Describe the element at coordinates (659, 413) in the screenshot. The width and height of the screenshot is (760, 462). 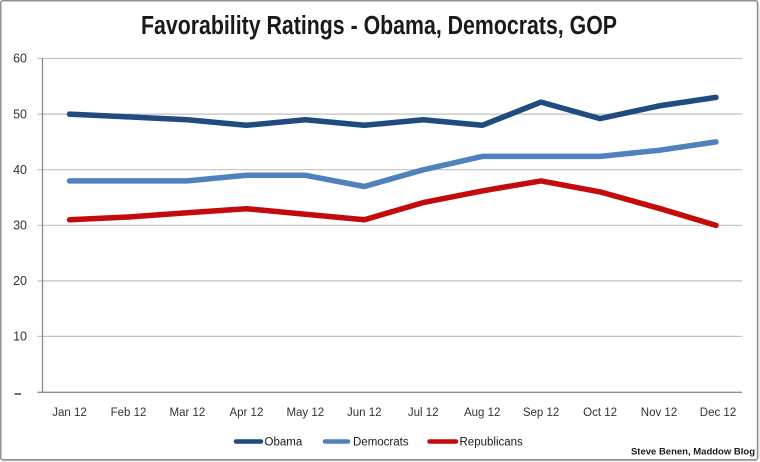
I see `svg-text: Nov 12` at that location.